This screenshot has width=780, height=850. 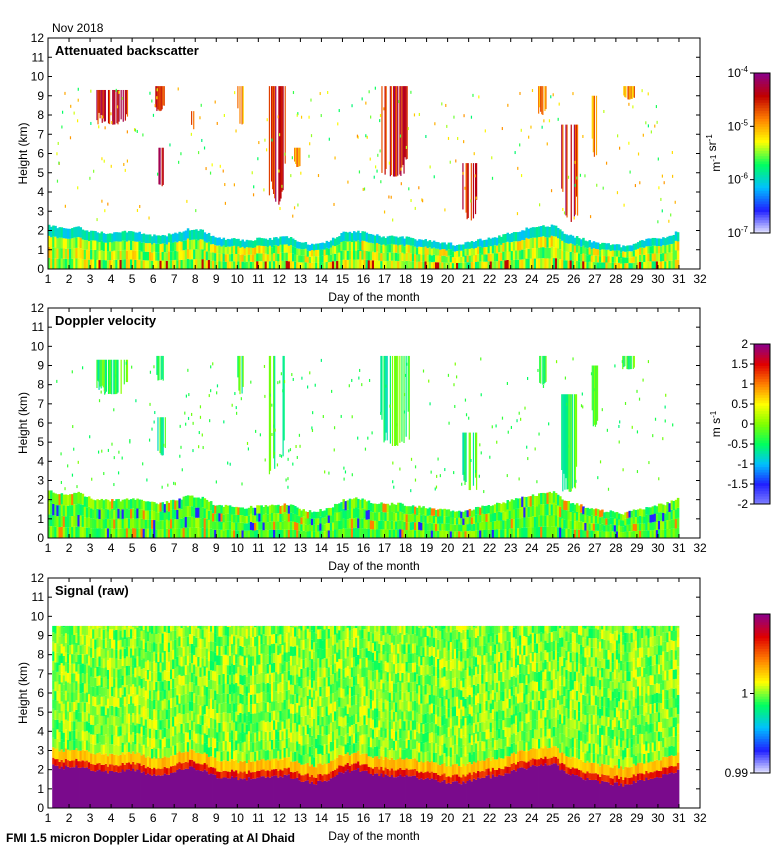 What do you see at coordinates (469, 548) in the screenshot?
I see `x-tick-label: 21` at bounding box center [469, 548].